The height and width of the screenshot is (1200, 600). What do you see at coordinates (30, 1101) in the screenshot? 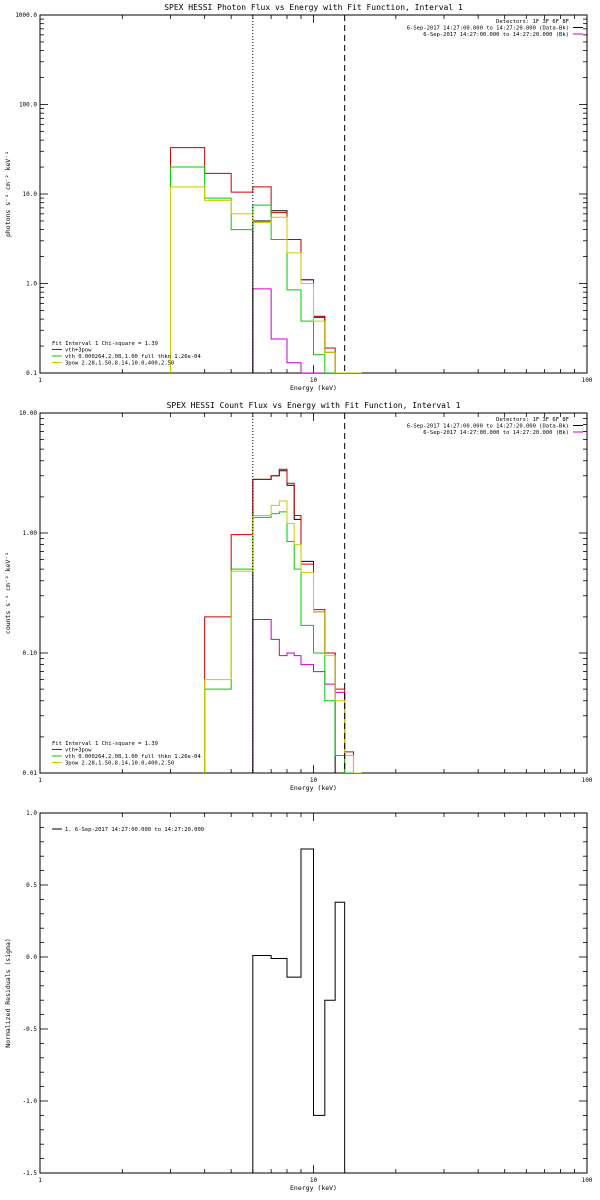
I see `y-tick-label: -1.0` at bounding box center [30, 1101].